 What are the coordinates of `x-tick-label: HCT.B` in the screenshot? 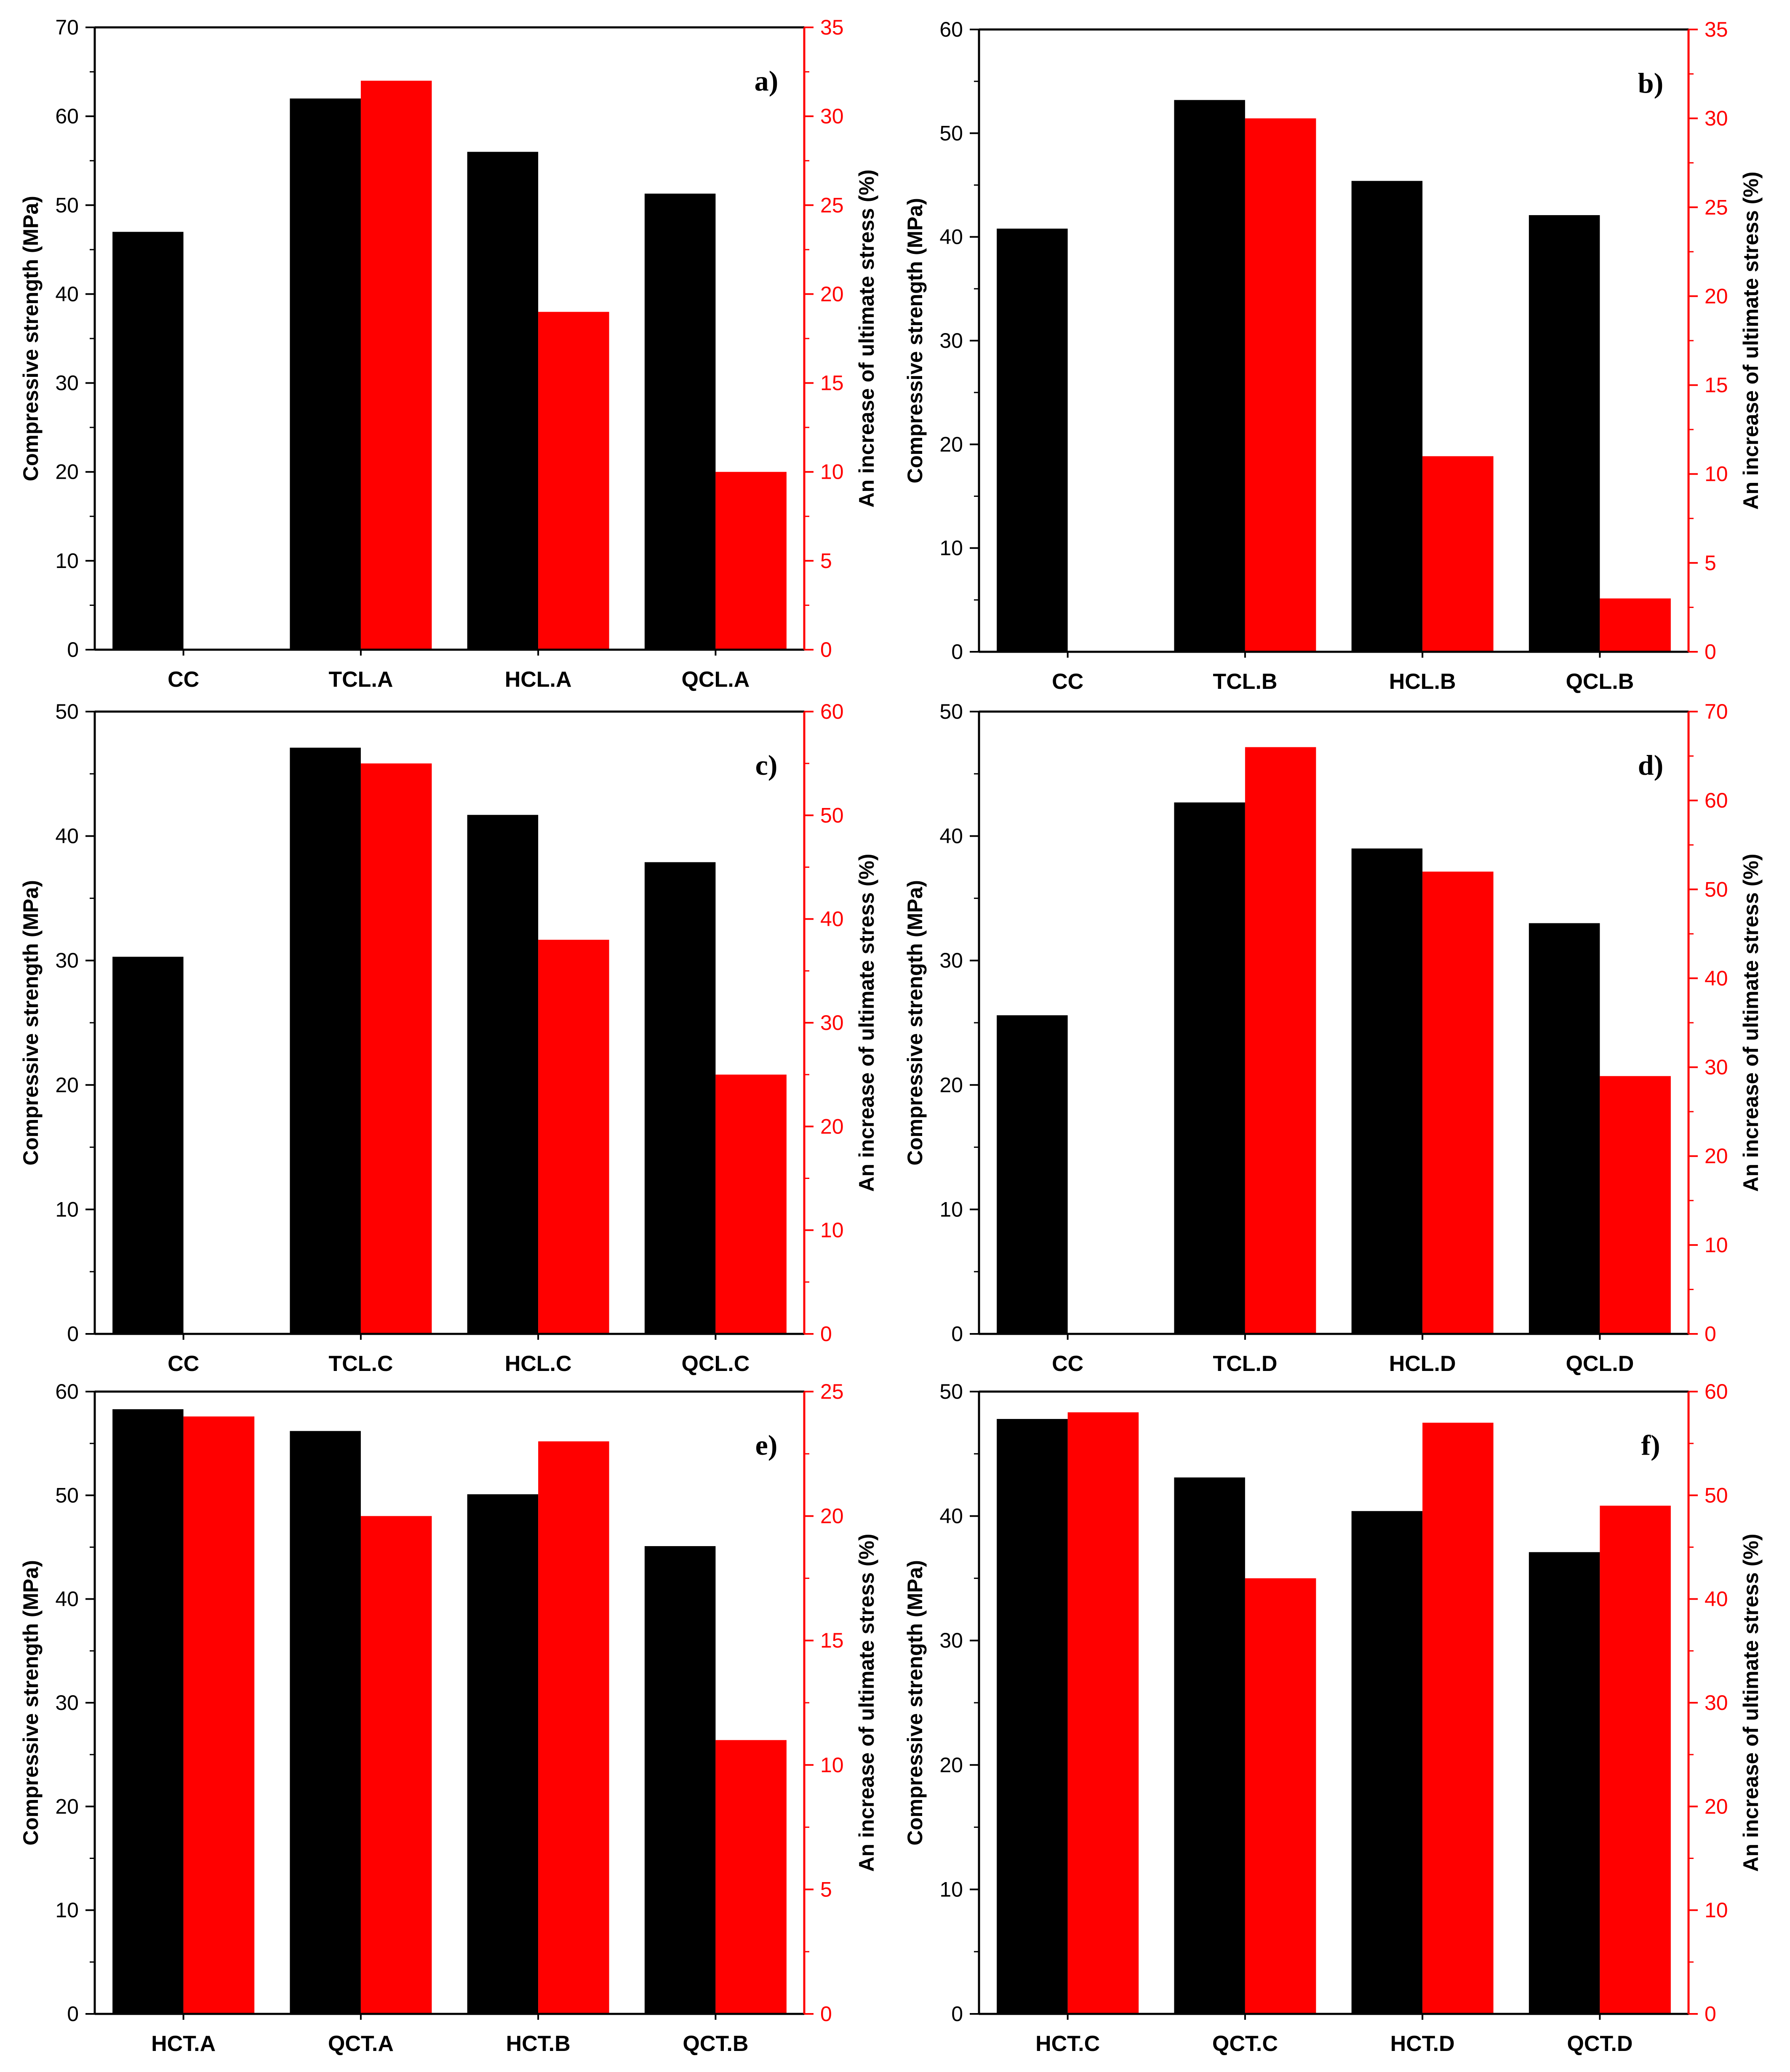 It's located at (538, 2044).